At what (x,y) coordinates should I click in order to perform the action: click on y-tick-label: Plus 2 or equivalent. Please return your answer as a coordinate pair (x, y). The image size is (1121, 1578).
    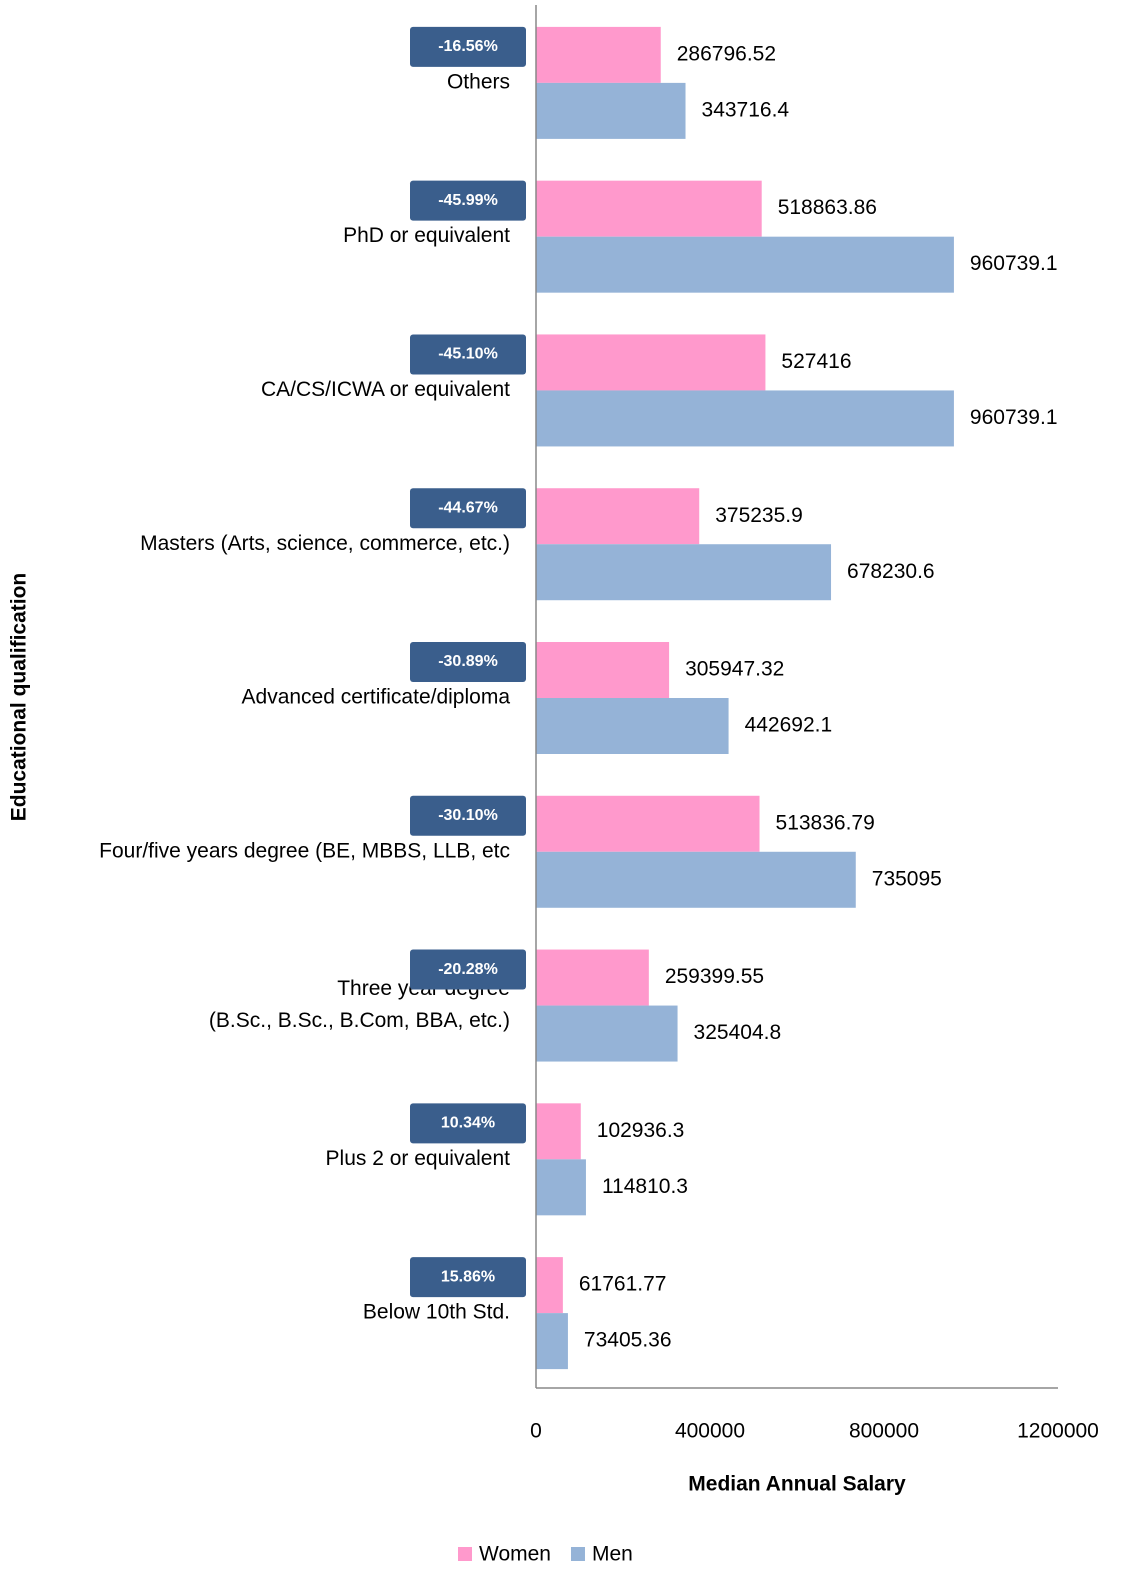
    Looking at the image, I should click on (418, 1158).